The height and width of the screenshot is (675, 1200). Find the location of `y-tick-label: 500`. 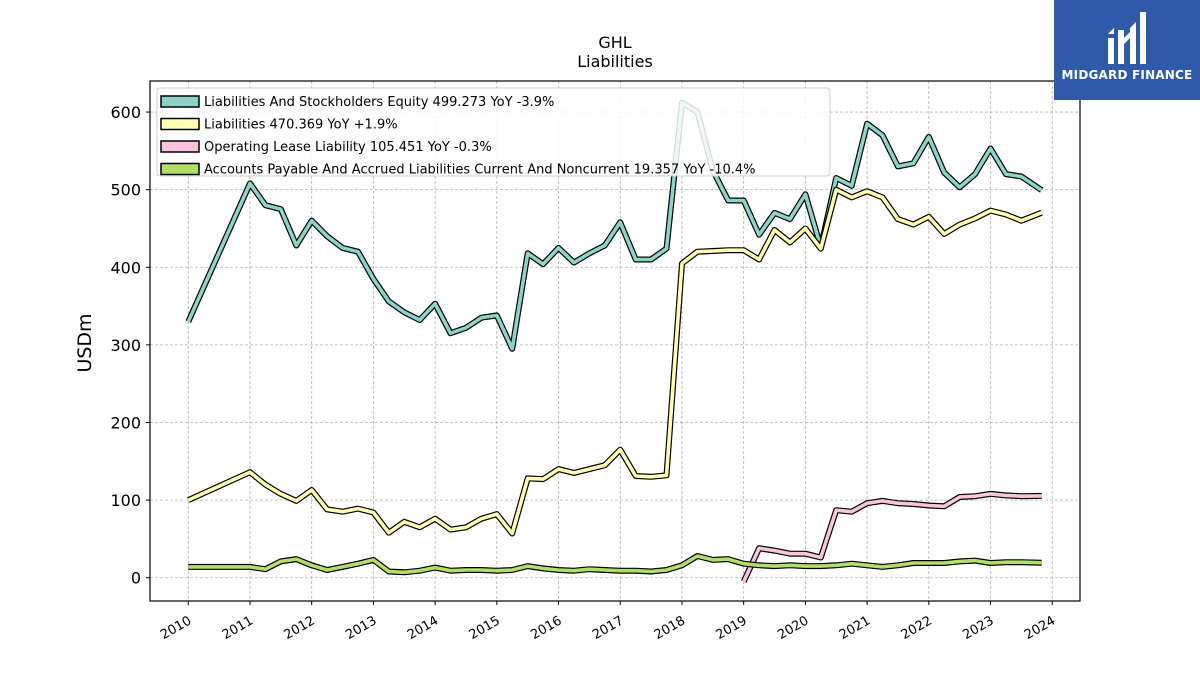

y-tick-label: 500 is located at coordinates (125, 190).